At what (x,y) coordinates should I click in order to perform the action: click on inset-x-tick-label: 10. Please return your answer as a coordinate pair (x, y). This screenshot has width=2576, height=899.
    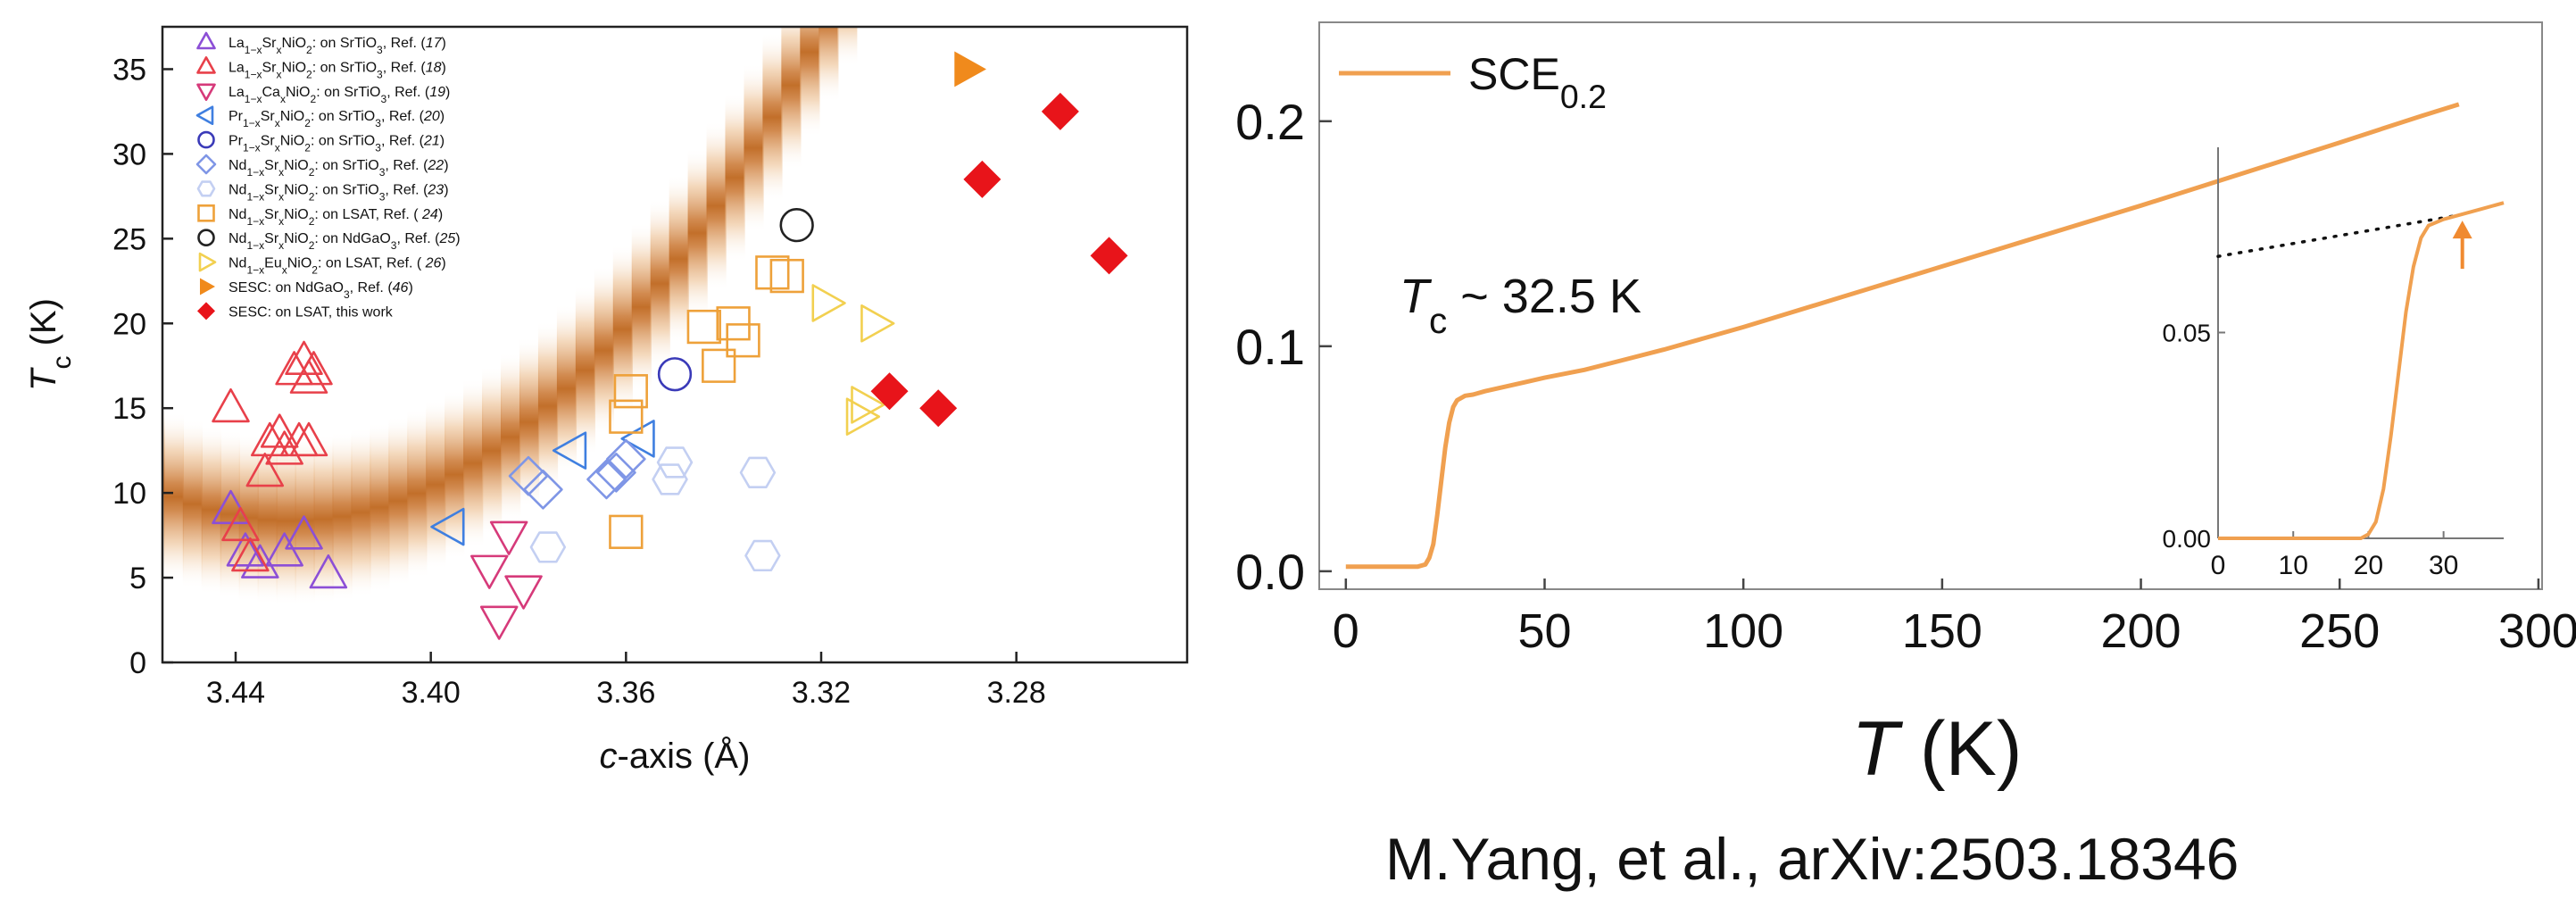
    Looking at the image, I should click on (2293, 565).